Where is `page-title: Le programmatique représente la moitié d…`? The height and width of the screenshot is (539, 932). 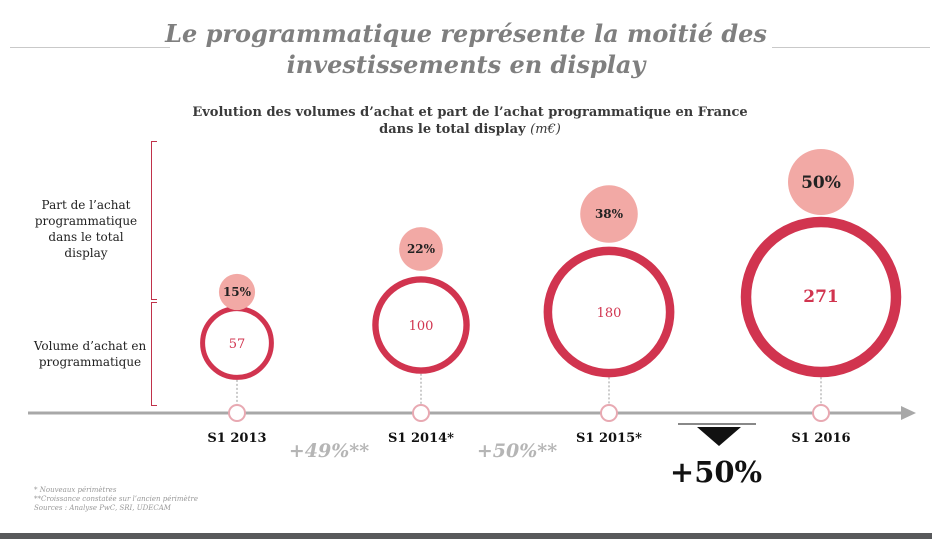
page-title: Le programmatique représente la moitié d… is located at coordinates (466, 49).